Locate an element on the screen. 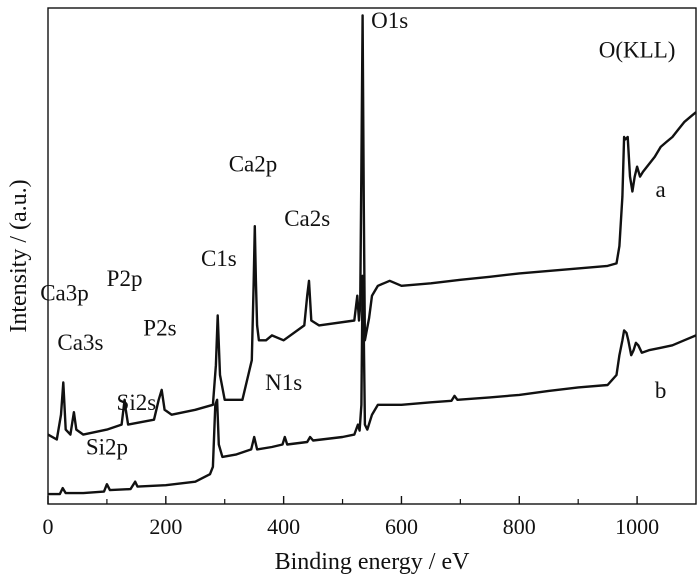 Image resolution: width=700 pixels, height=583 pixels. curve-tags: ab is located at coordinates (661, 290).